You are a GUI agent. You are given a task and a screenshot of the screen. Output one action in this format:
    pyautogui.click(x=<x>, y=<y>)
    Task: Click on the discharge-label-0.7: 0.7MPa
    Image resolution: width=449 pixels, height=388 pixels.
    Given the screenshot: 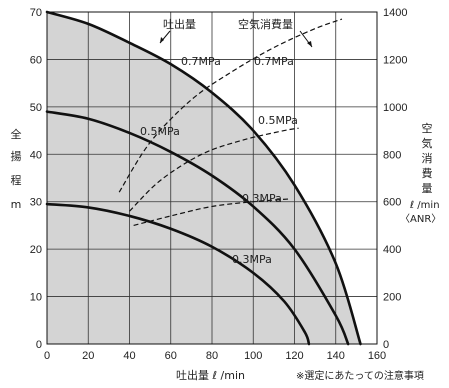 What is the action you would take?
    pyautogui.click(x=201, y=61)
    